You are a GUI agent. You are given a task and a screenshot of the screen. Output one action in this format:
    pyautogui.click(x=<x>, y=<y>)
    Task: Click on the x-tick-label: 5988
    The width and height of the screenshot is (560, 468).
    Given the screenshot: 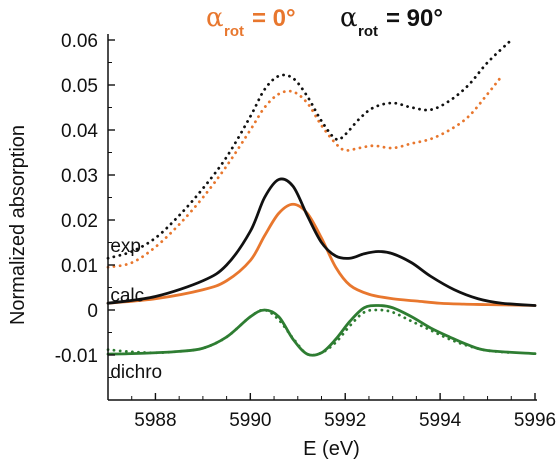 What is the action you would take?
    pyautogui.click(x=155, y=420)
    